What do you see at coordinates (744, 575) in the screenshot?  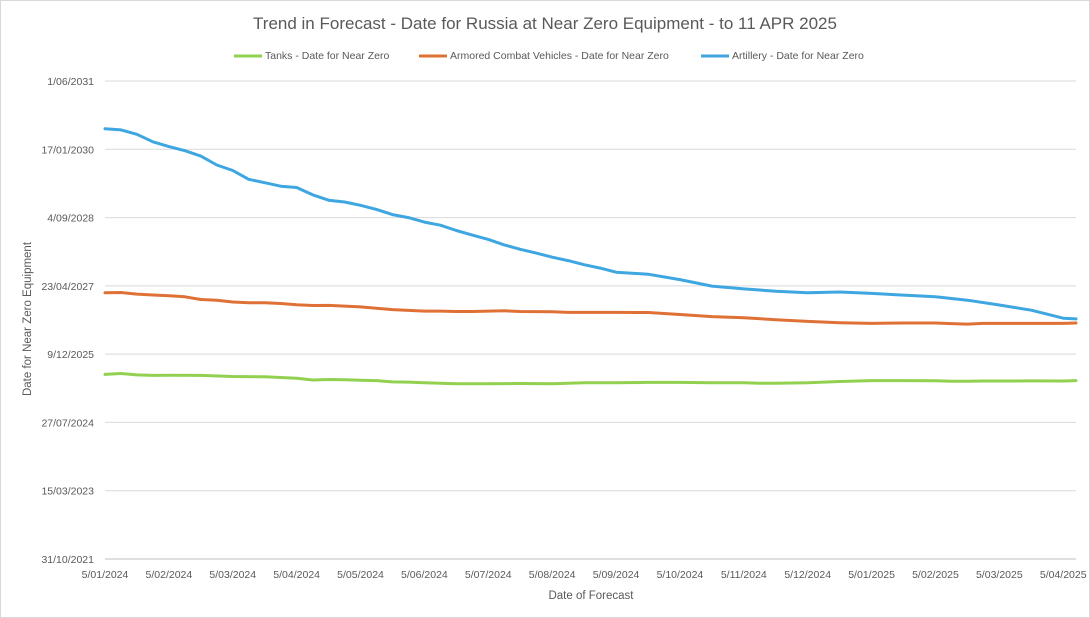 I see `x-tick-label: 5/11/2024` at bounding box center [744, 575].